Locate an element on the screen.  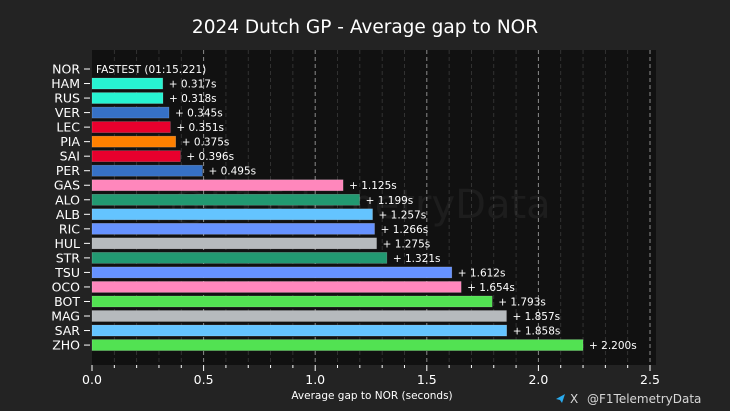
y-label-tsu: TSU is located at coordinates (67, 272).